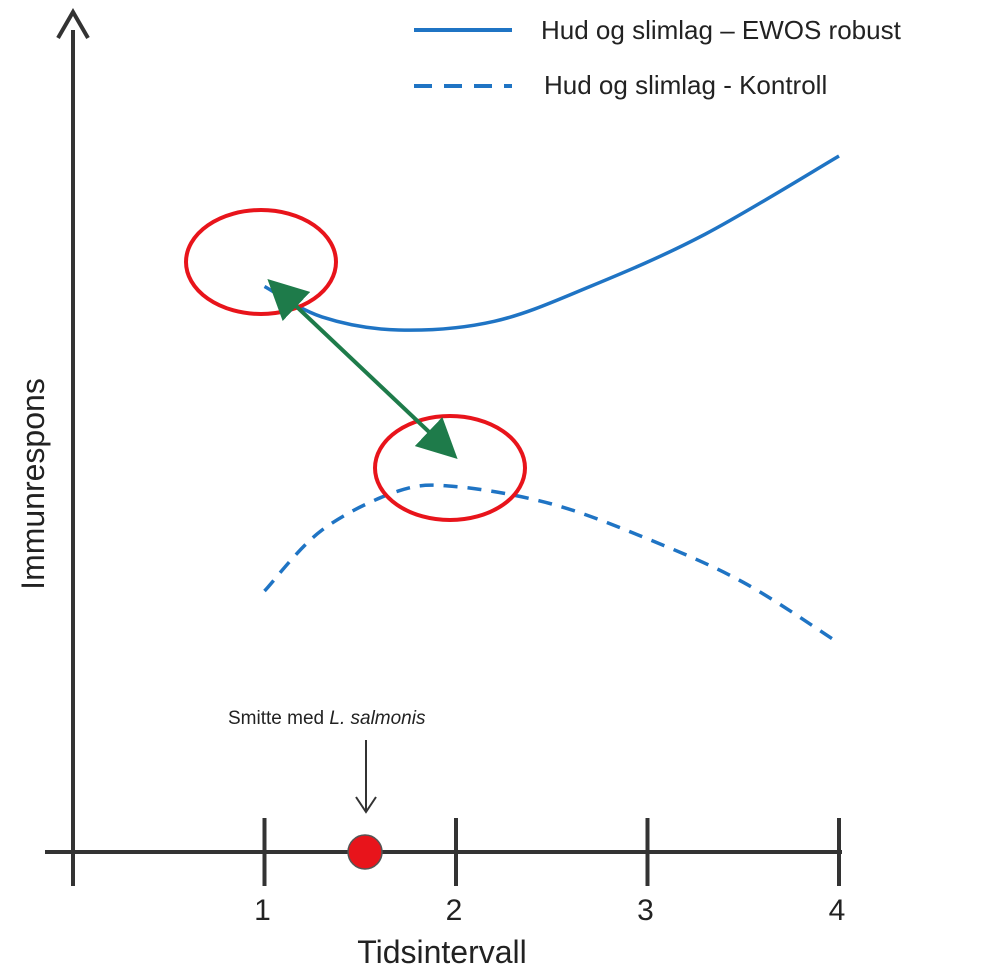 The height and width of the screenshot is (970, 988). Describe the element at coordinates (645, 910) in the screenshot. I see `x-tick-label: 3` at that location.